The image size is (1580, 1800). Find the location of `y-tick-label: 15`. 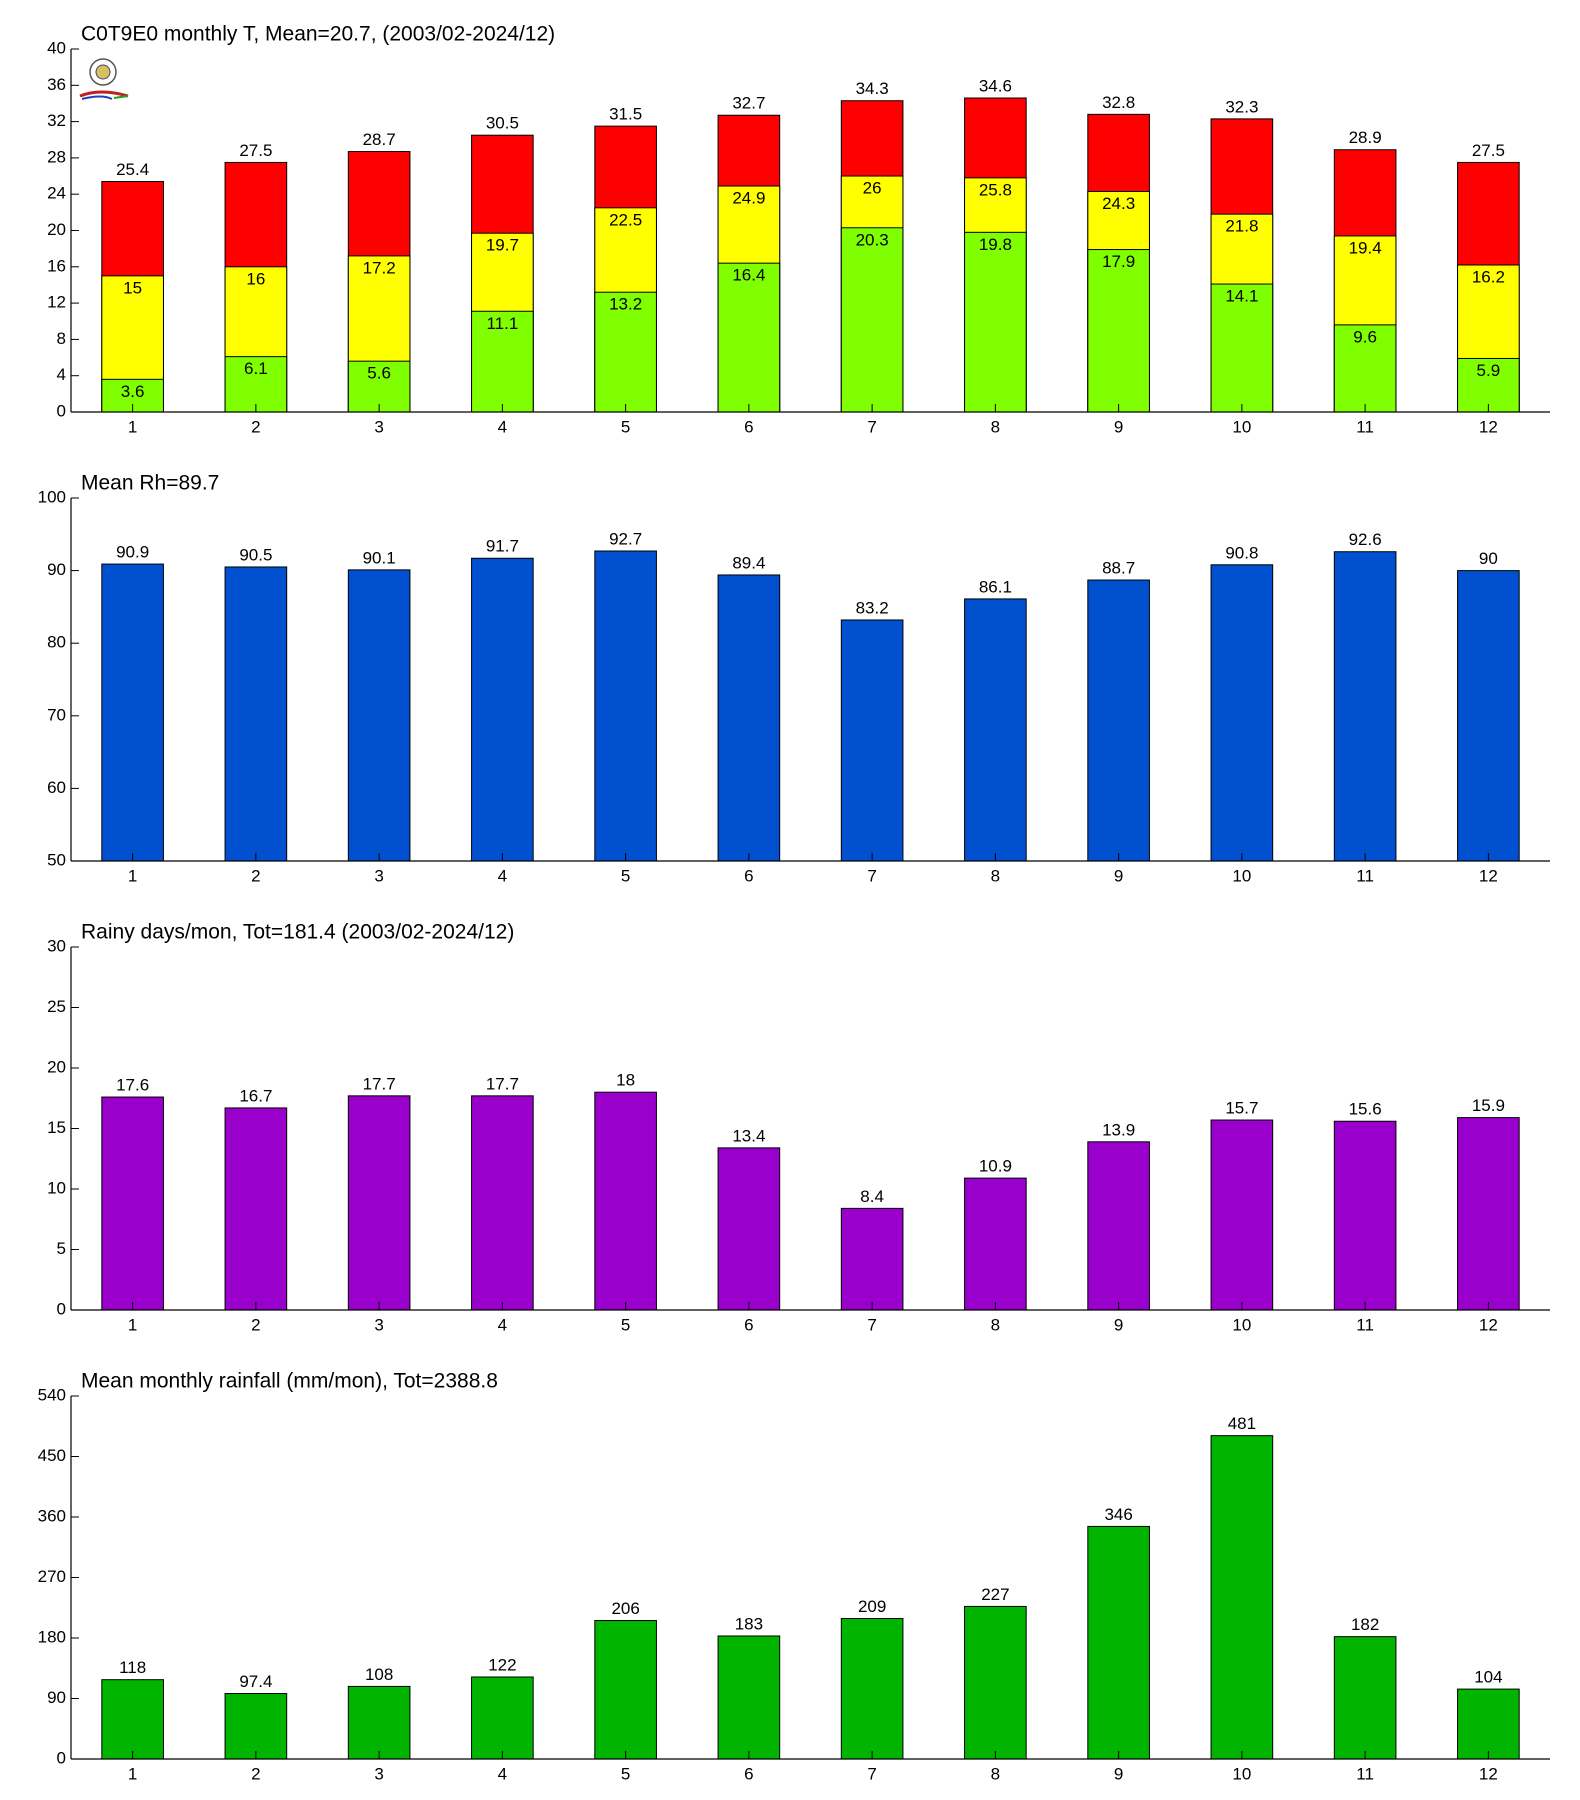

y-tick-label: 15 is located at coordinates (56, 1127).